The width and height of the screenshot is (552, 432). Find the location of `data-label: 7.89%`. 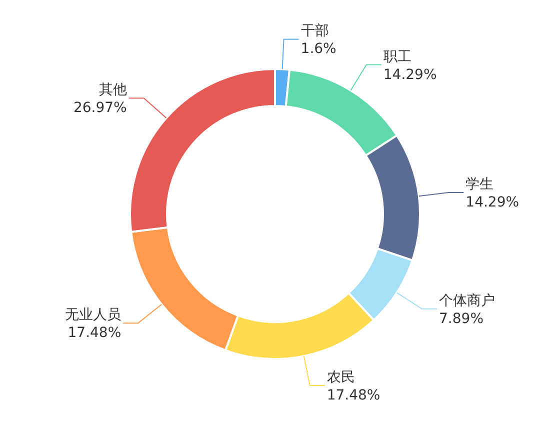

data-label: 7.89% is located at coordinates (461, 318).